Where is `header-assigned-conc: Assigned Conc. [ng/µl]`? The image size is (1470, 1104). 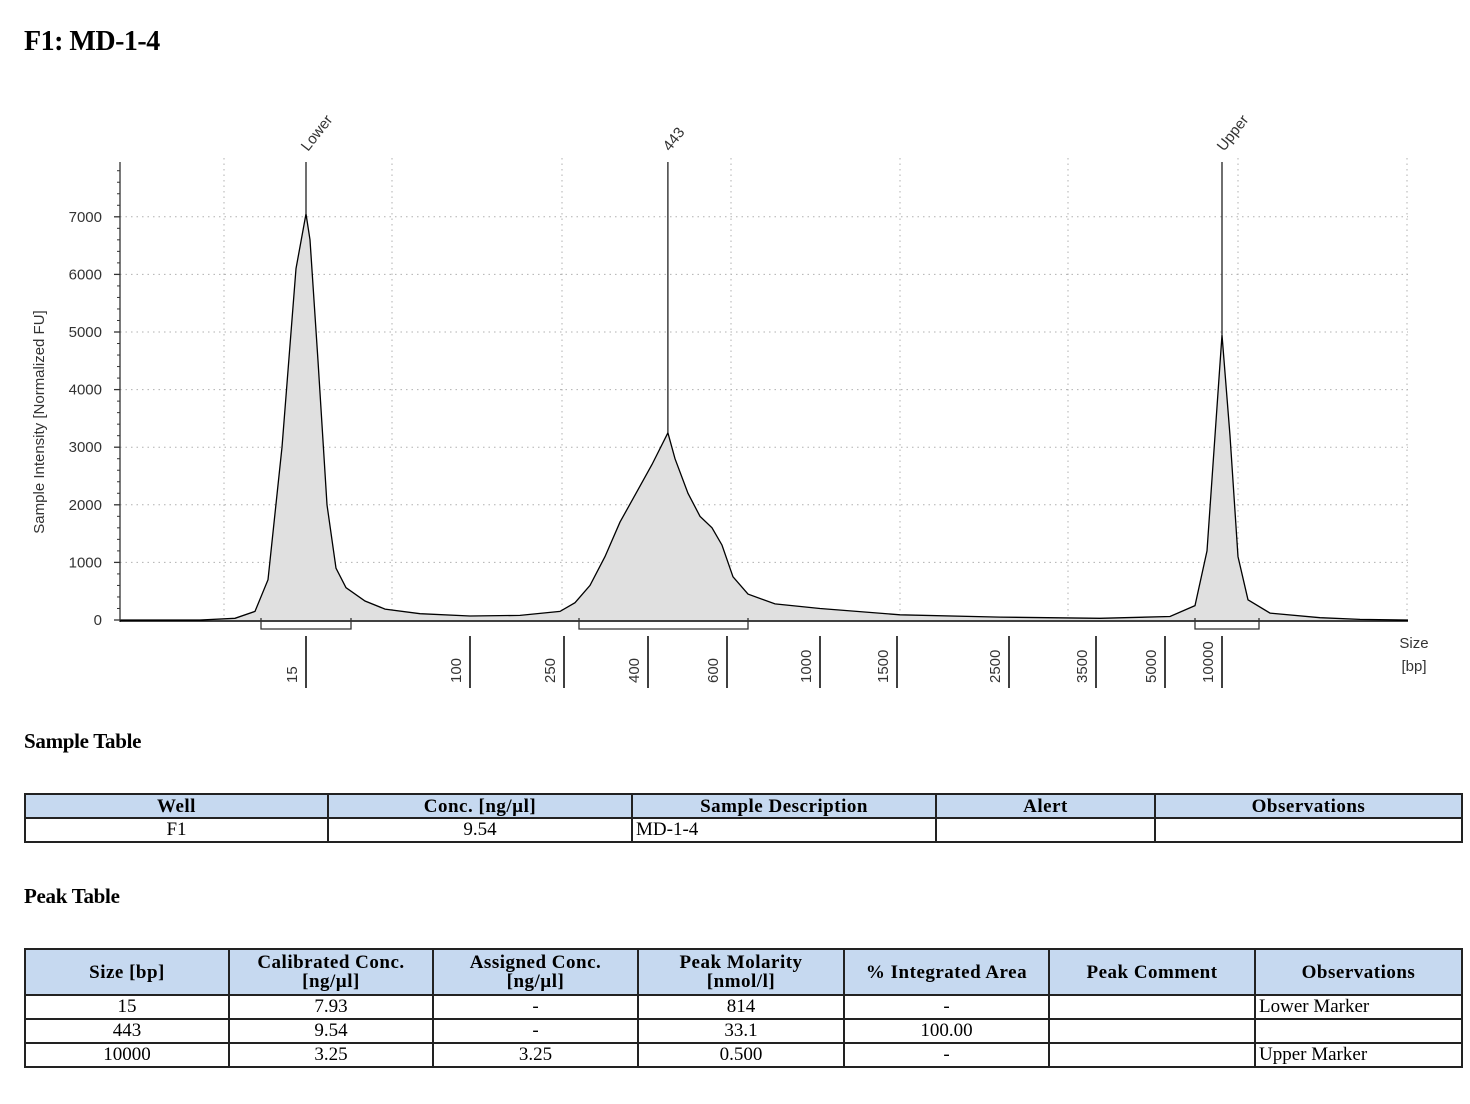 header-assigned-conc: Assigned Conc. [ng/µl] is located at coordinates (535, 972).